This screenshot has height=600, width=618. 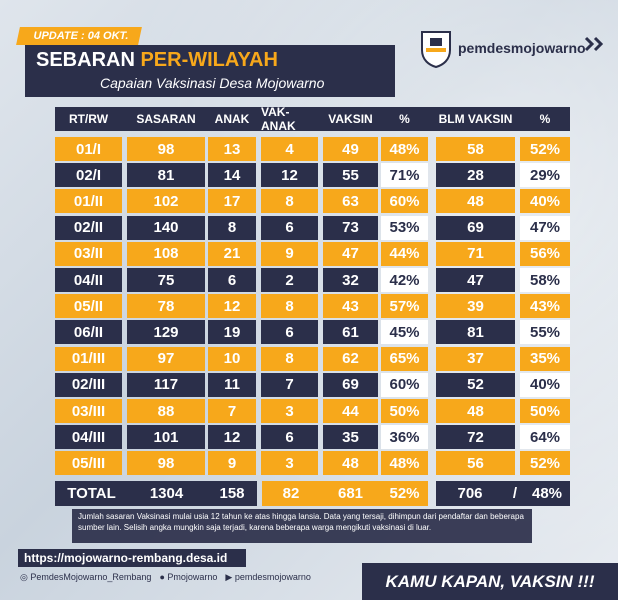 I want to click on table-cell: 42%, so click(x=404, y=280).